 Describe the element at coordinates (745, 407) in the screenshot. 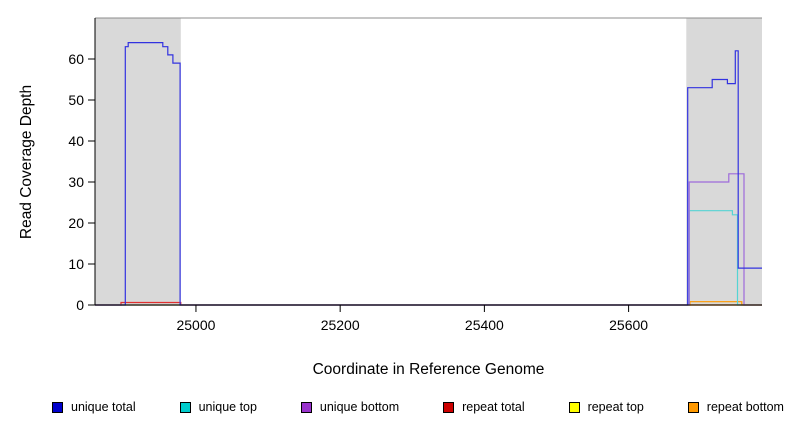

I see `legend-label-repeat-bottom: repeat bottom` at that location.